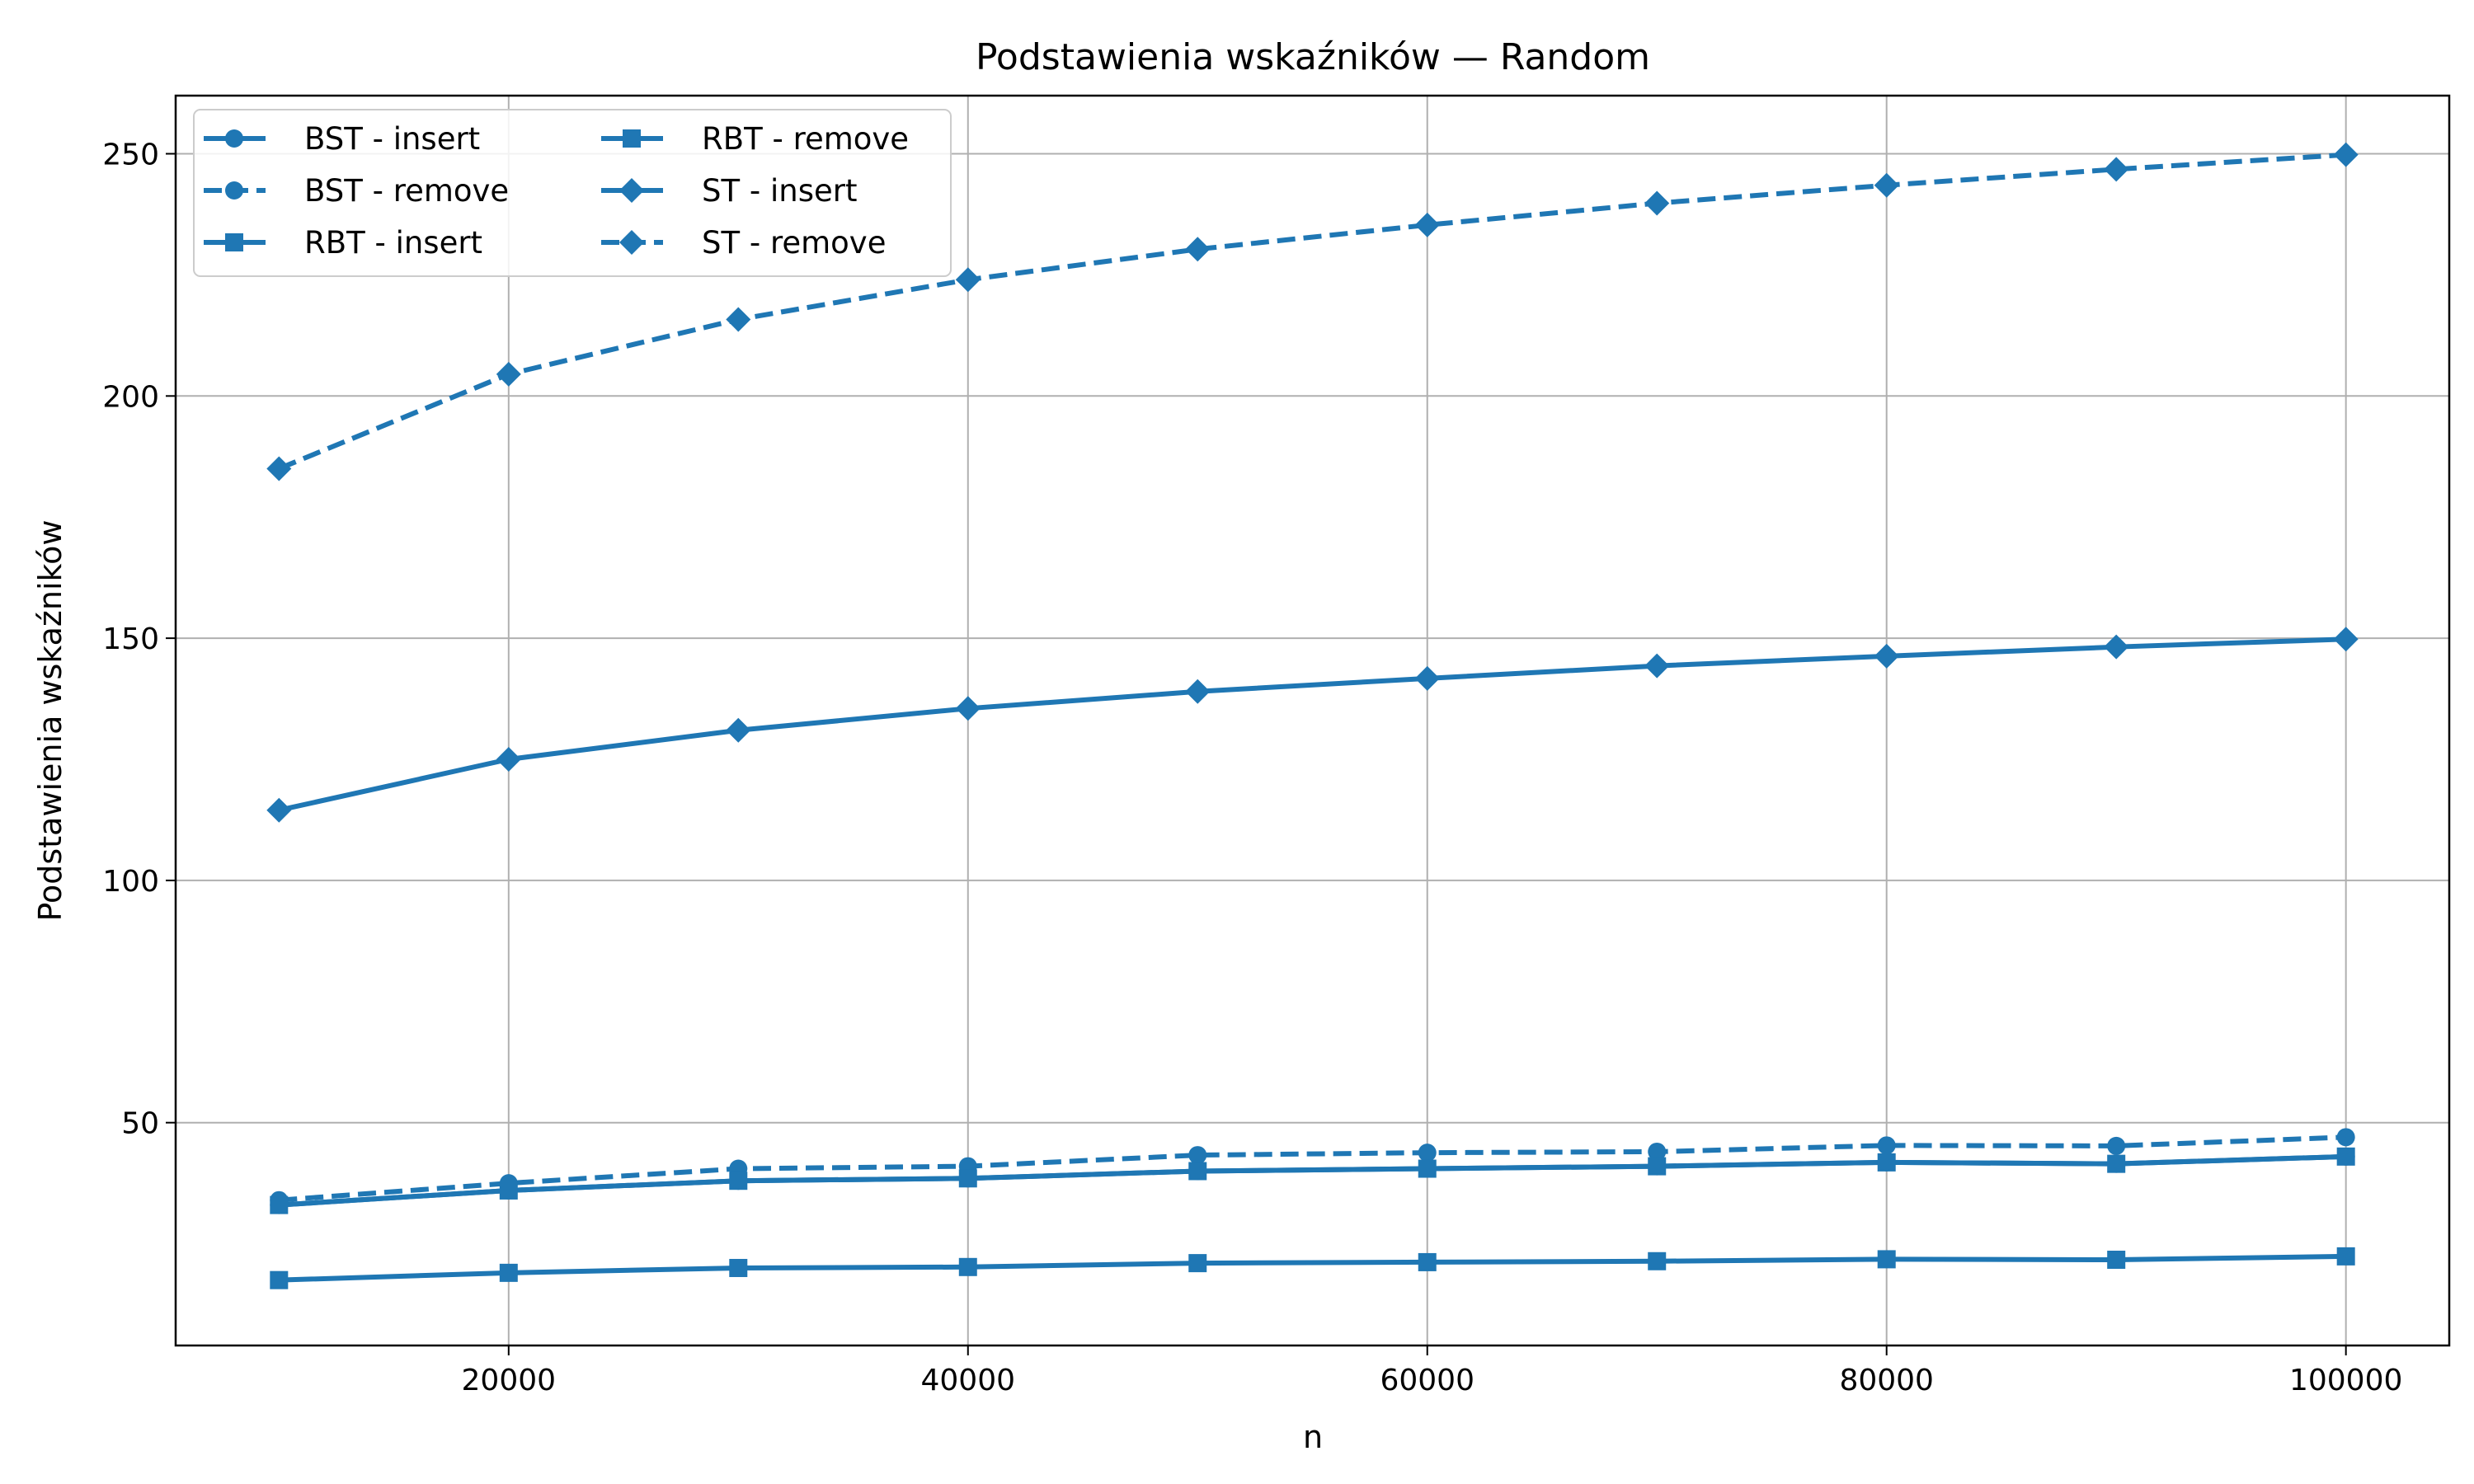  I want to click on legend-label: RBT - insert, so click(393, 243).